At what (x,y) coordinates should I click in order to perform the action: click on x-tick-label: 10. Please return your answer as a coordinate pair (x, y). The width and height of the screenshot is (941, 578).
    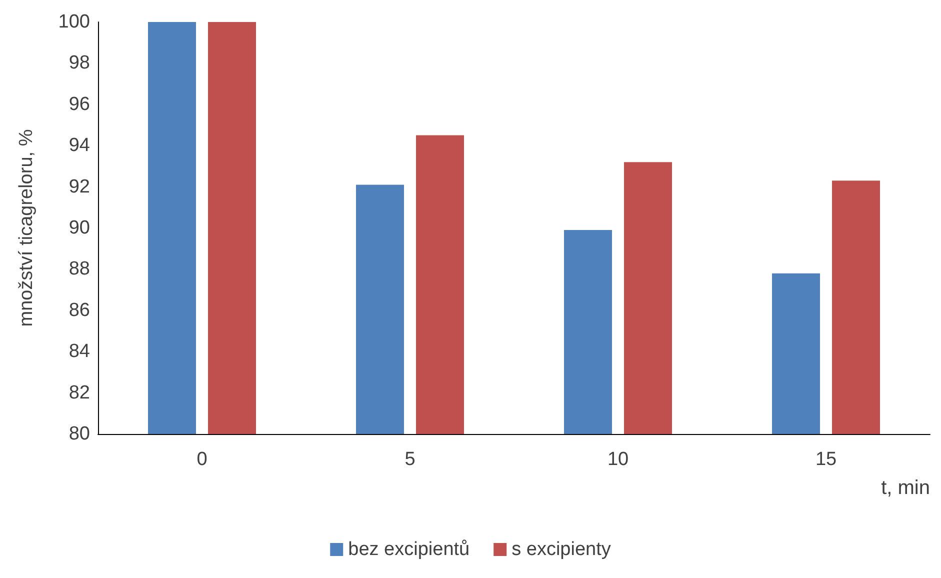
    Looking at the image, I should click on (618, 459).